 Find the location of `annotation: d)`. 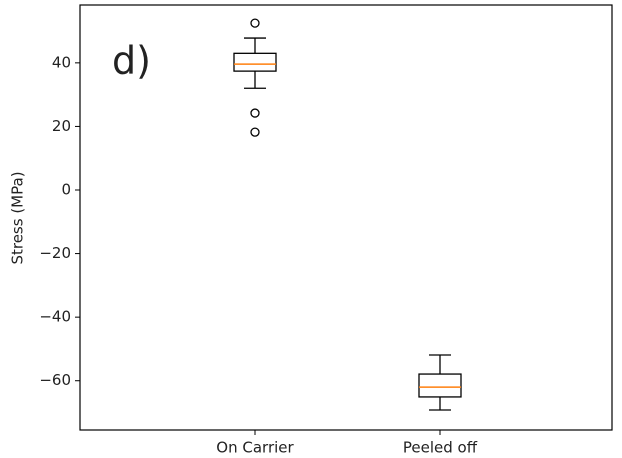

annotation: d) is located at coordinates (131, 61).